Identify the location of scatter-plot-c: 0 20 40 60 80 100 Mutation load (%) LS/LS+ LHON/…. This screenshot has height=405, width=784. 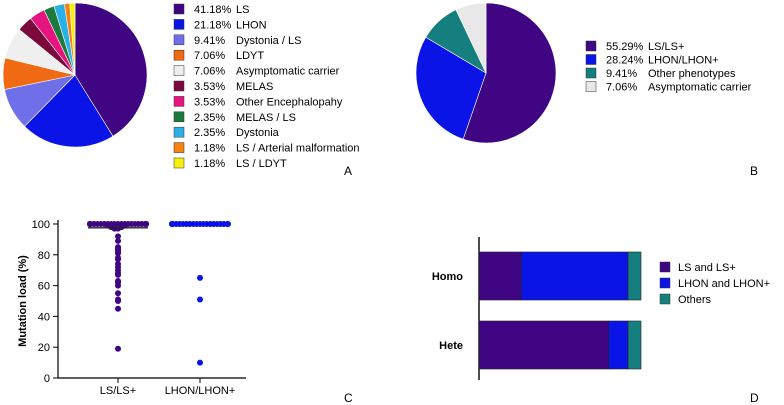
(131, 308).